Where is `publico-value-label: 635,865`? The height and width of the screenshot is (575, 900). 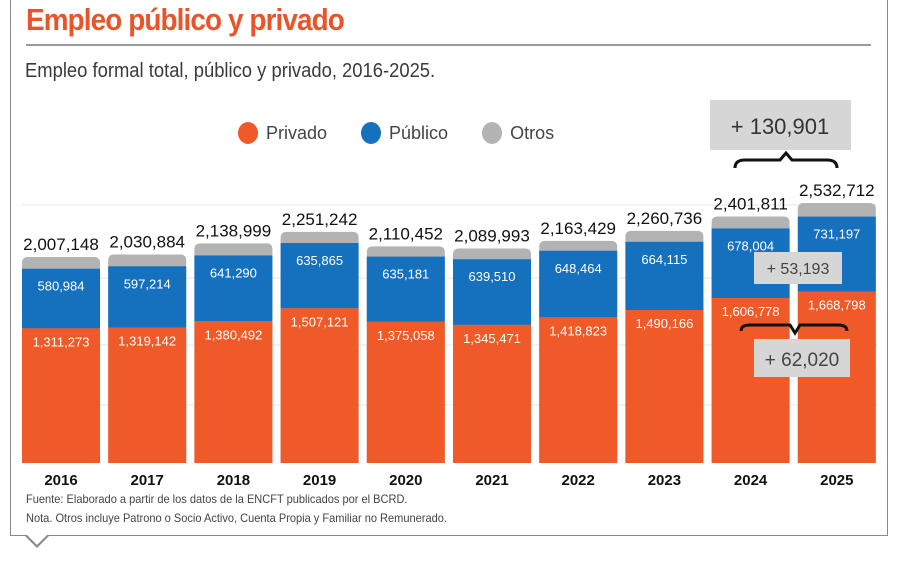 publico-value-label: 635,865 is located at coordinates (319, 260).